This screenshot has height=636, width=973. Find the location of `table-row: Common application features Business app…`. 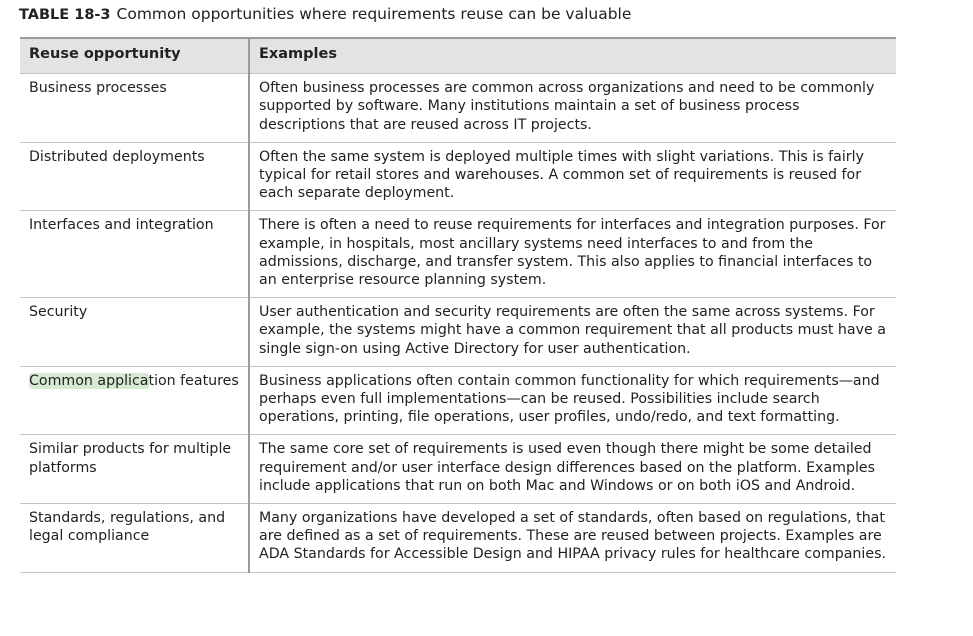

table-row: Common application features Business app… is located at coordinates (458, 400).